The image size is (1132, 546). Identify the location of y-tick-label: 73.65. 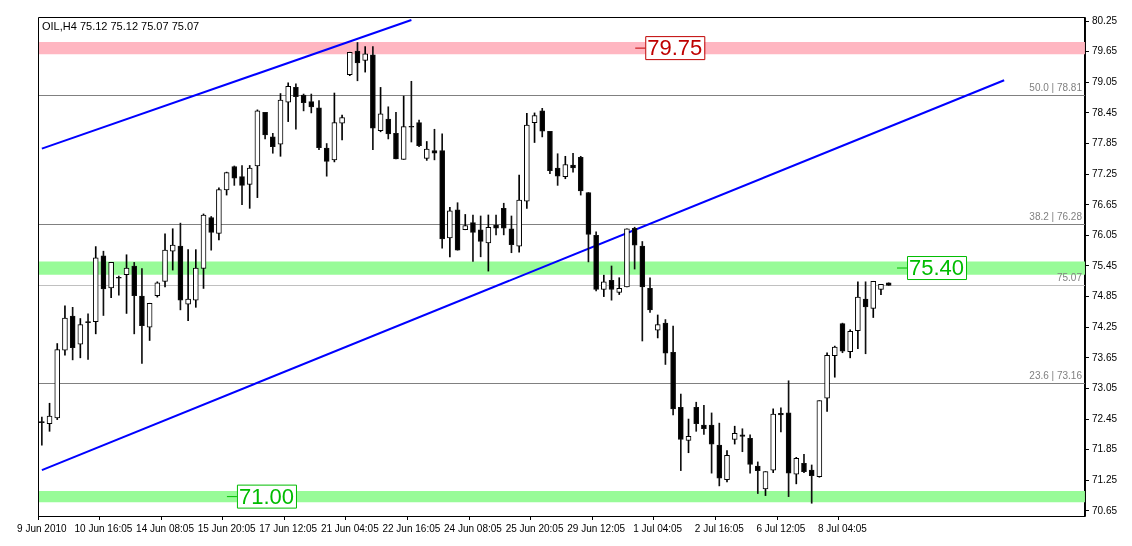
(1104, 357).